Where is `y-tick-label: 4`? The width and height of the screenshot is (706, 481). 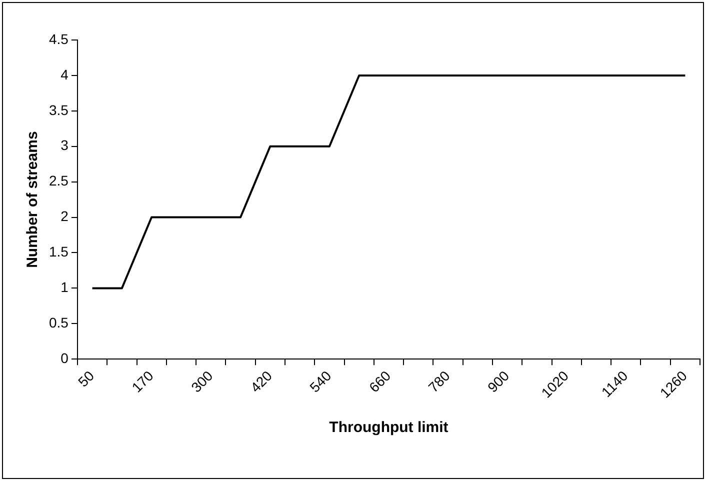
y-tick-label: 4 is located at coordinates (64, 74).